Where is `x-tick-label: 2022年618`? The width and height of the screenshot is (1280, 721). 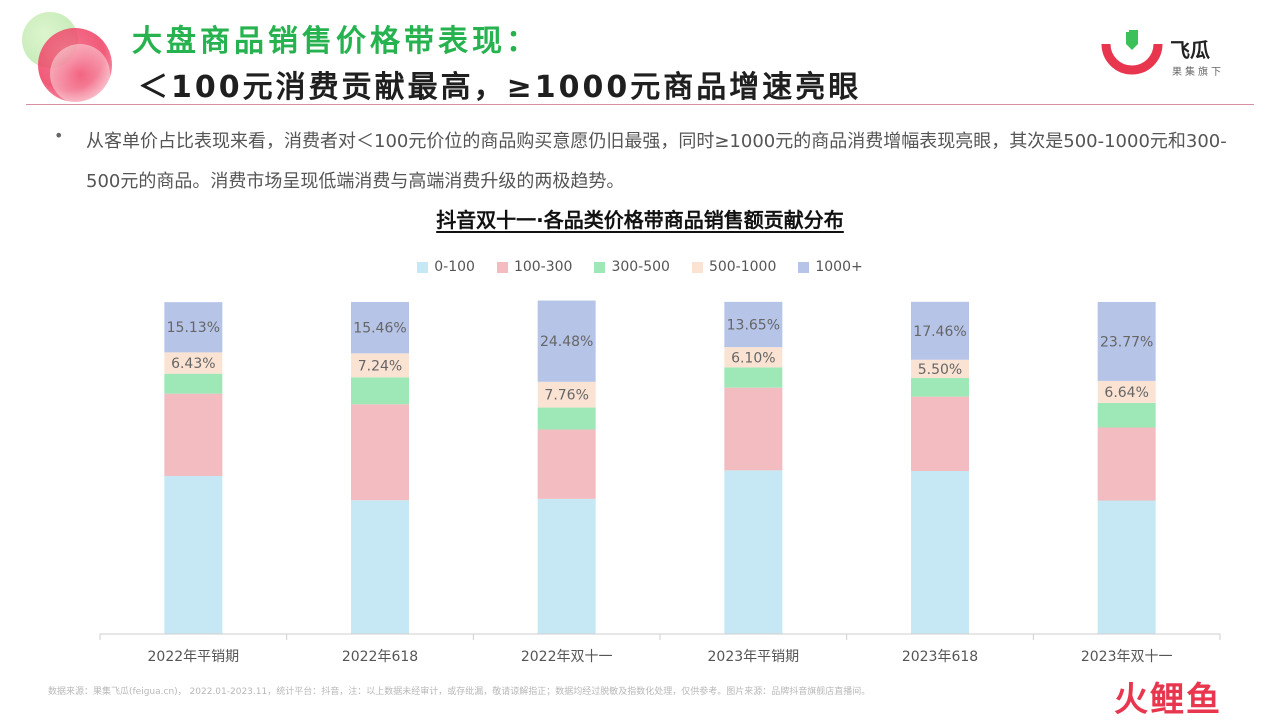 x-tick-label: 2022年618 is located at coordinates (380, 657).